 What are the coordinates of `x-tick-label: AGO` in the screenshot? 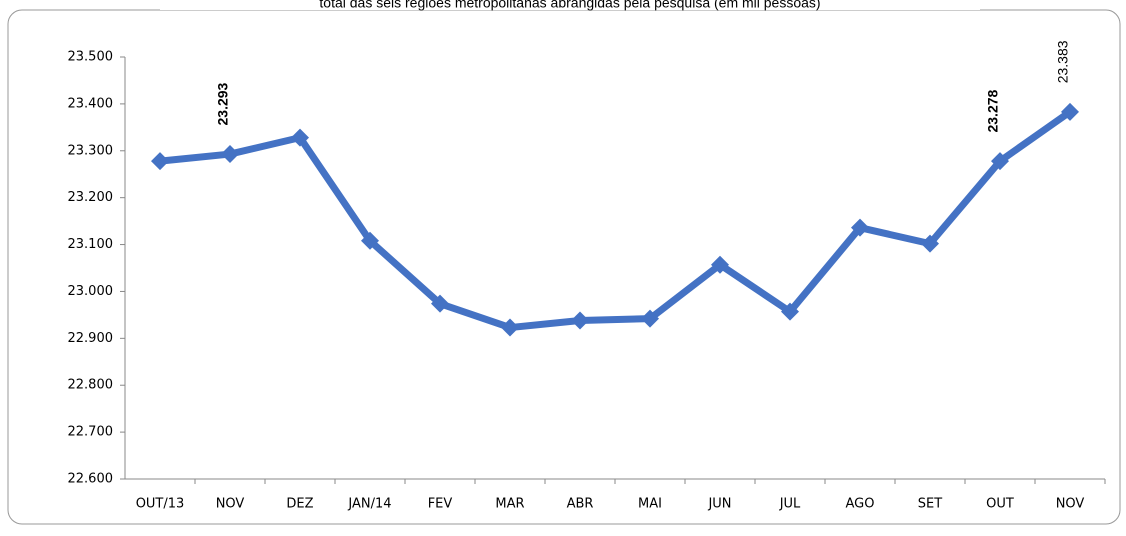 It's located at (860, 504).